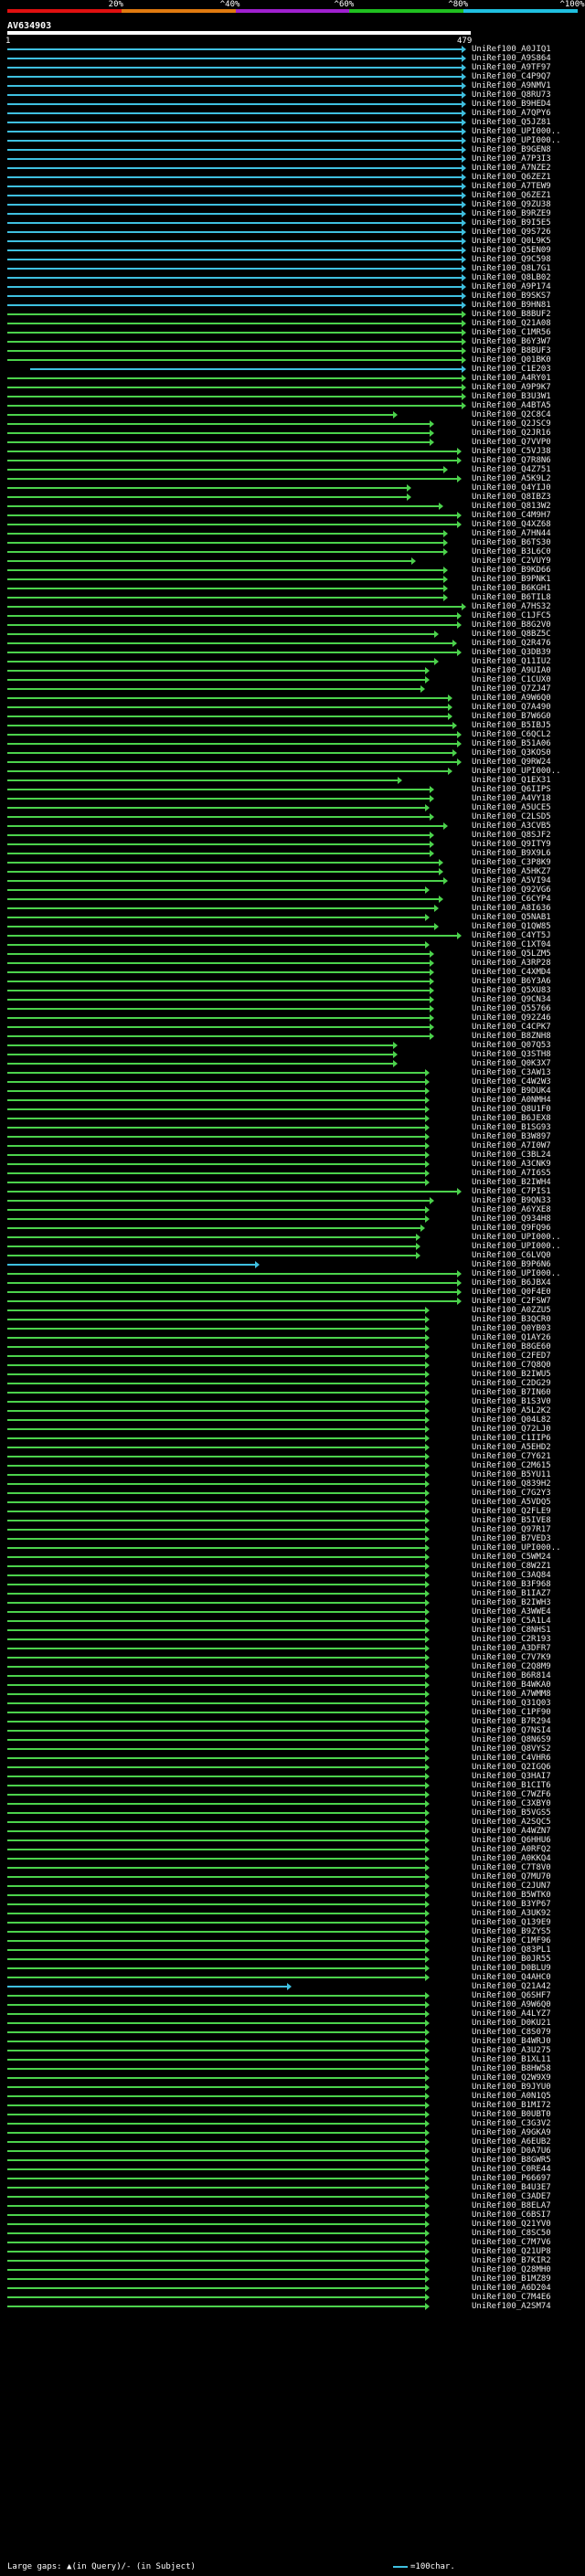 This screenshot has height=2576, width=585. What do you see at coordinates (512, 561) in the screenshot?
I see `hit-label: UniRef100_C2VUY9` at bounding box center [512, 561].